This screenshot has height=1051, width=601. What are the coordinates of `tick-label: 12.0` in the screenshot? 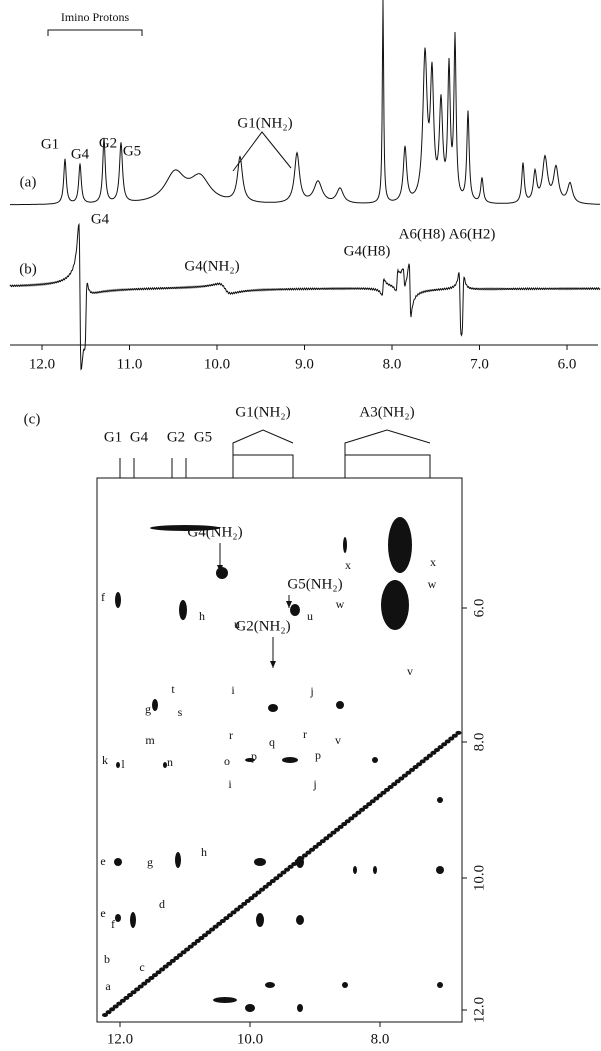 It's located at (479, 1010).